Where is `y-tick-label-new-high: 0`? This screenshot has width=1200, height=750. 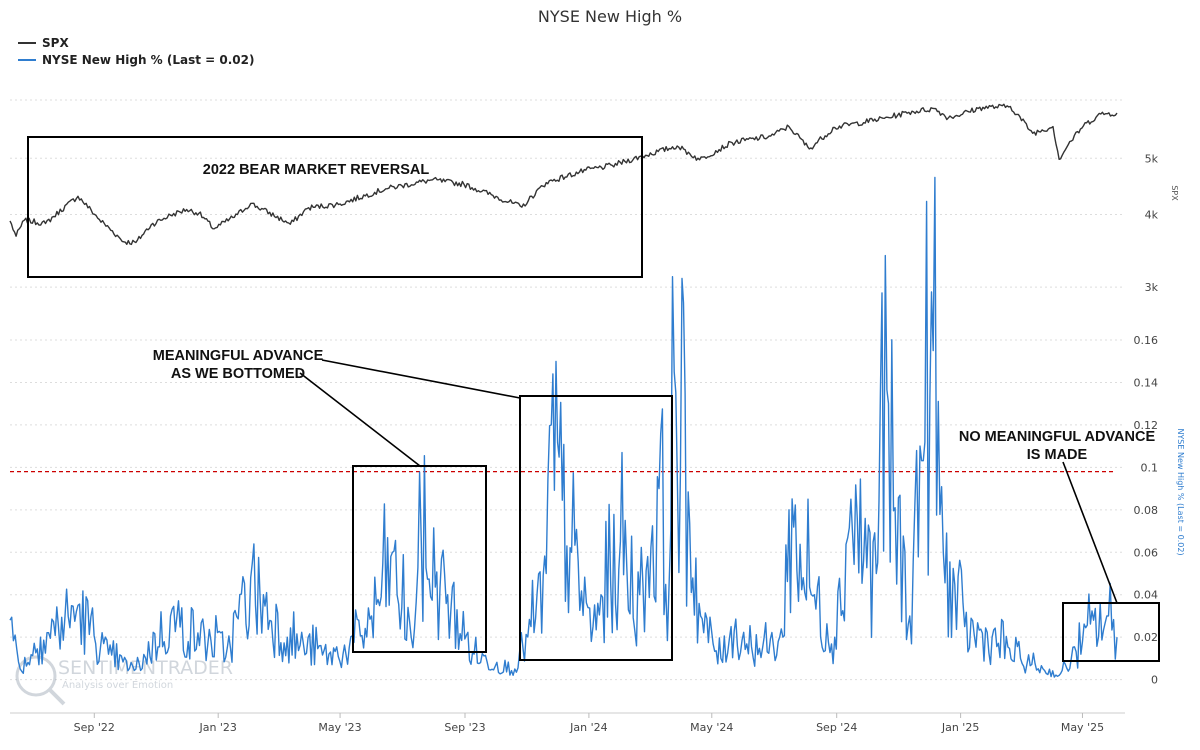 y-tick-label-new-high: 0 is located at coordinates (1154, 680).